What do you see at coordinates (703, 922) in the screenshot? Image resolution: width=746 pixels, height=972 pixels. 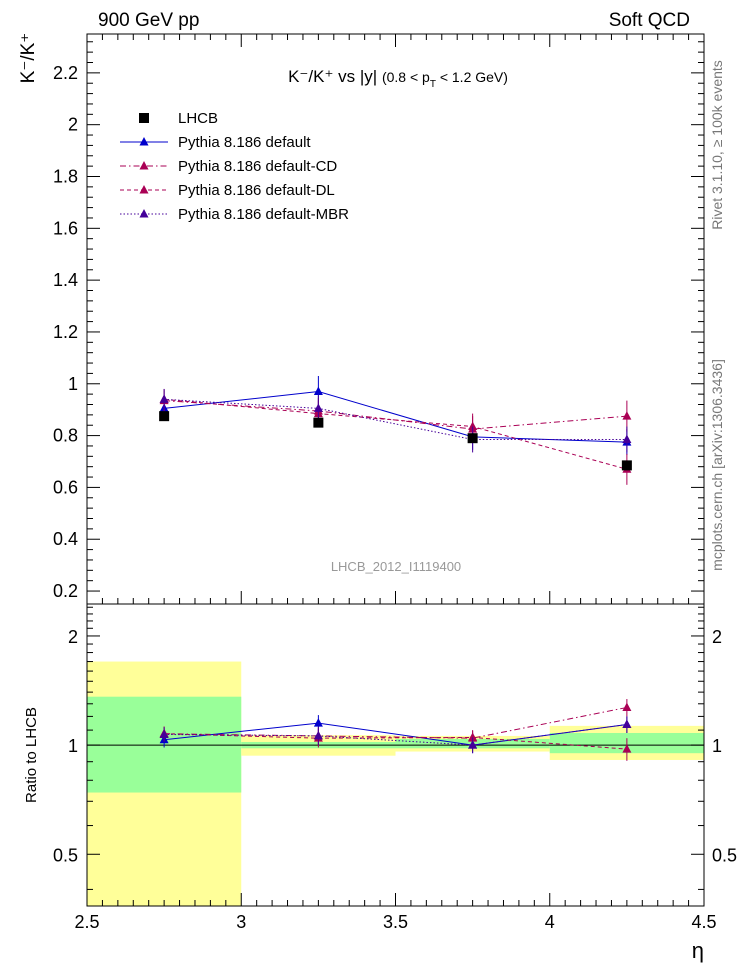 I see `x-tick-label: 4.5` at bounding box center [703, 922].